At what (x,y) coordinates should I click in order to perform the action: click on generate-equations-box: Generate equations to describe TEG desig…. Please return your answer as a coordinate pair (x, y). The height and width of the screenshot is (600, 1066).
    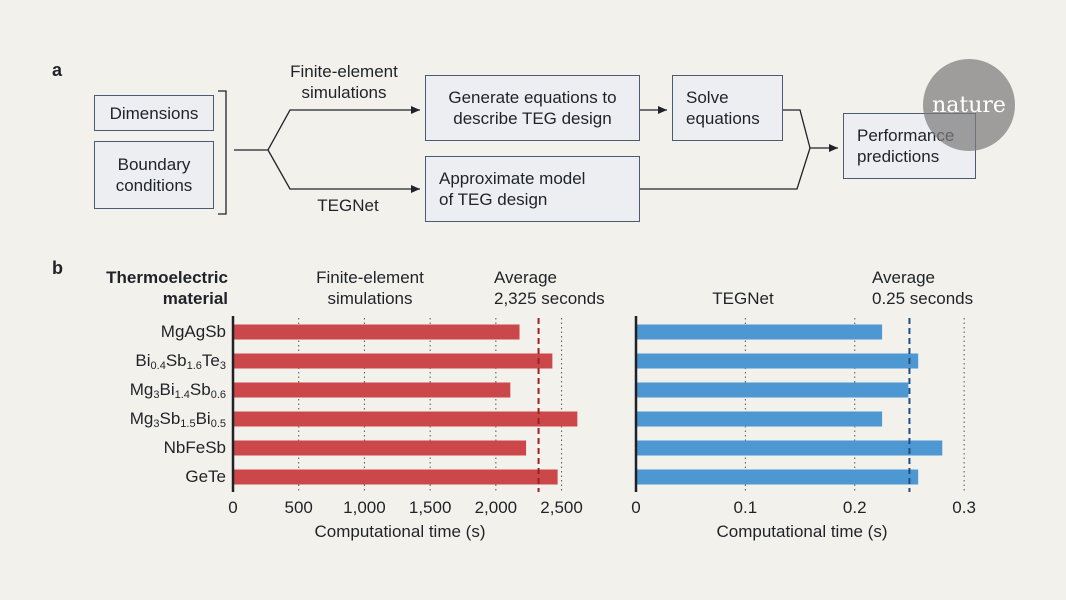
    Looking at the image, I should click on (532, 108).